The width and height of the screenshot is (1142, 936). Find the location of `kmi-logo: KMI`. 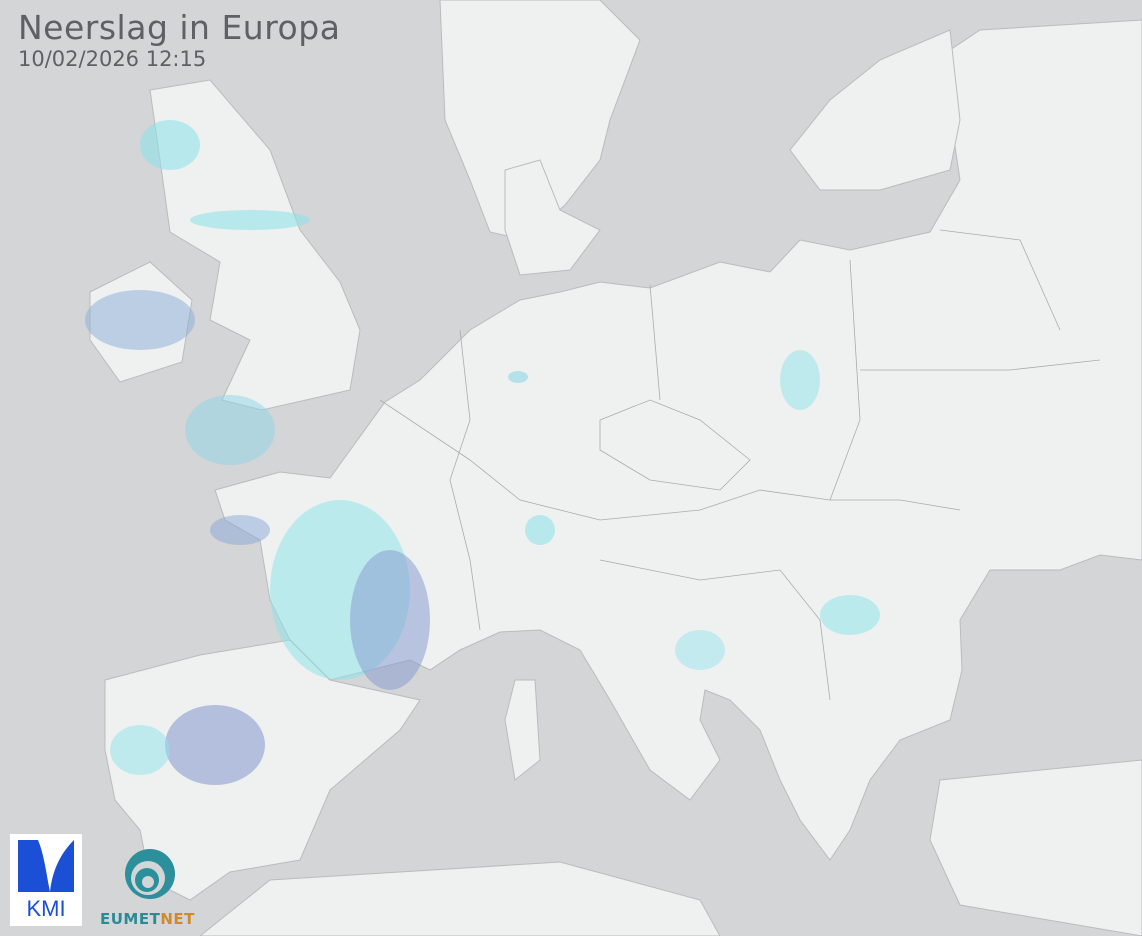

kmi-logo: KMI is located at coordinates (46, 880).